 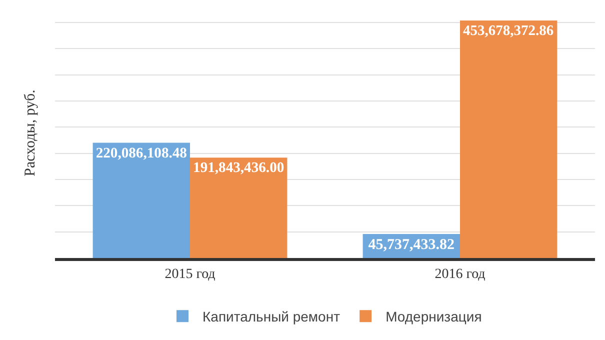 What do you see at coordinates (30, 133) in the screenshot?
I see `y-axis-title: Расходы, руб.` at bounding box center [30, 133].